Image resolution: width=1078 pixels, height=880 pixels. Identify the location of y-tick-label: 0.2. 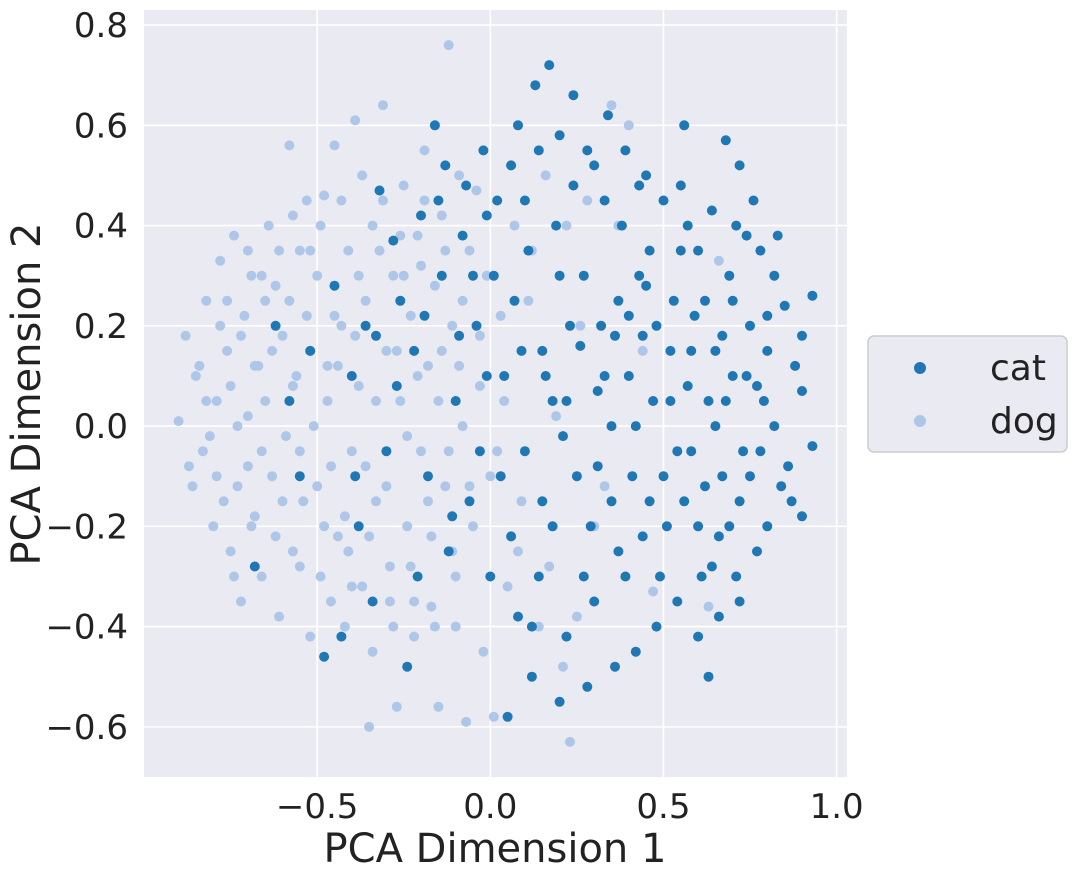
(101, 327).